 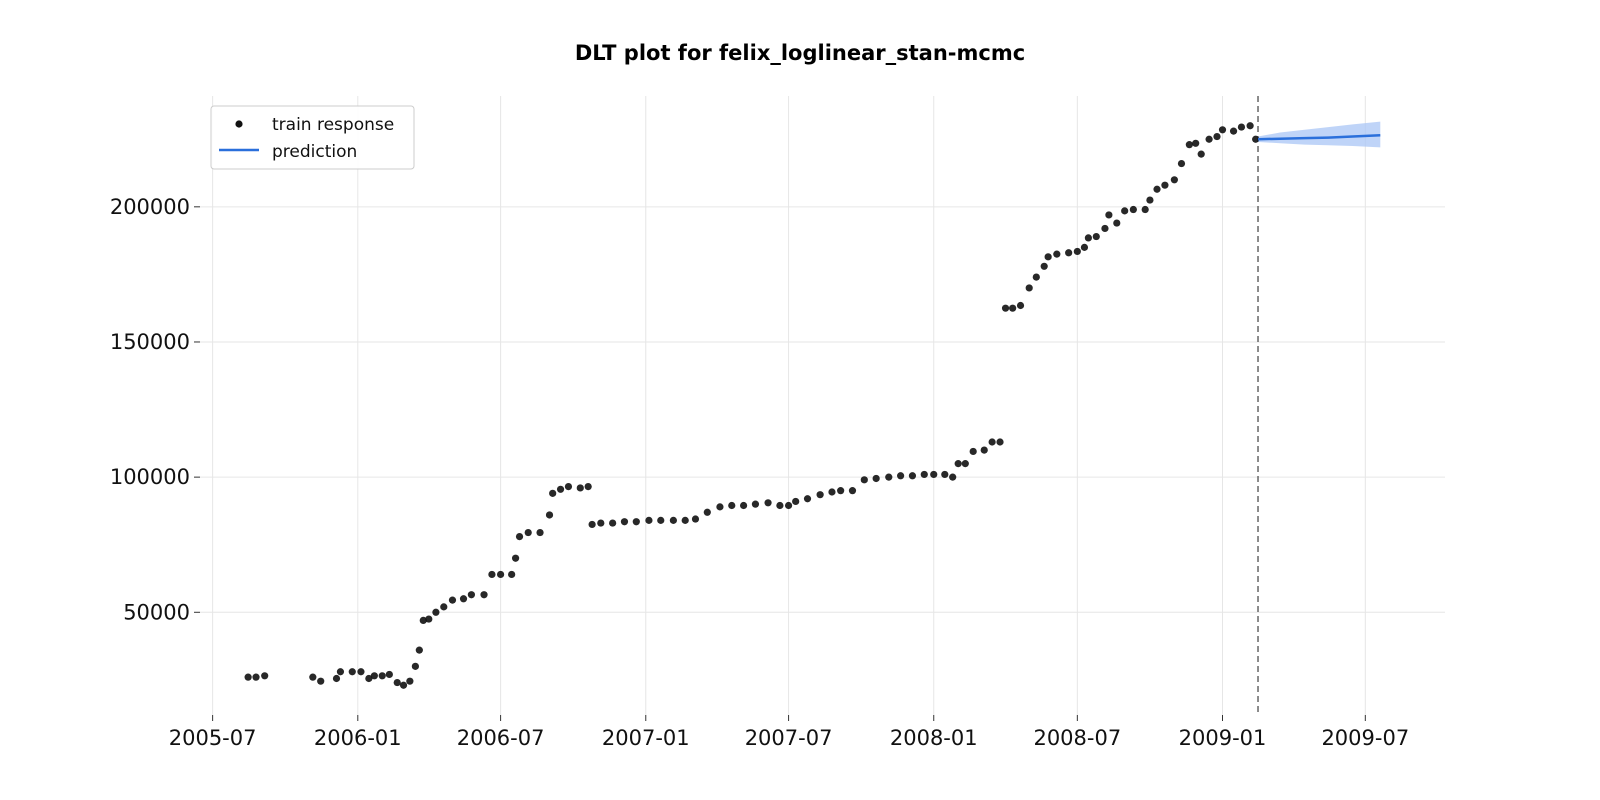 I want to click on legend: train response prediction, so click(x=312, y=137).